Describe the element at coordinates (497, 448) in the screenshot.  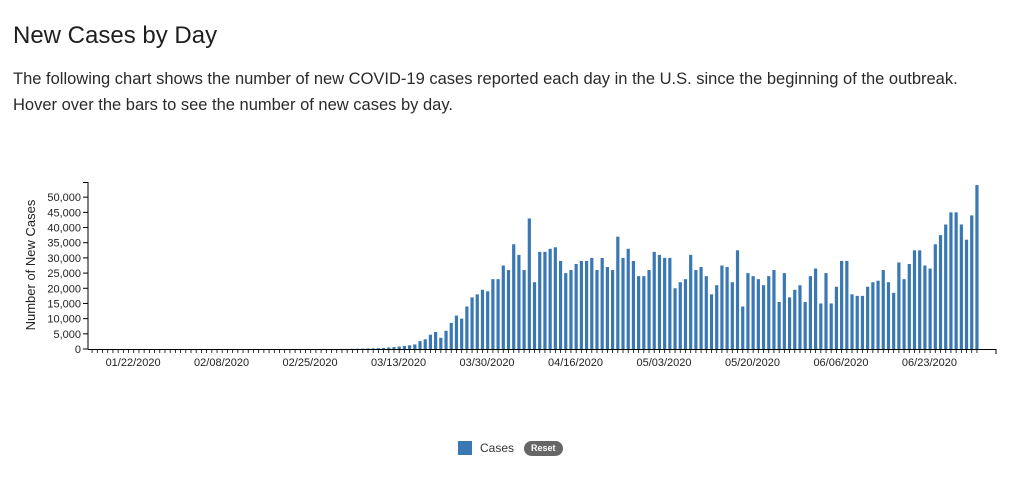
I see `legend-label-cases: Cases` at that location.